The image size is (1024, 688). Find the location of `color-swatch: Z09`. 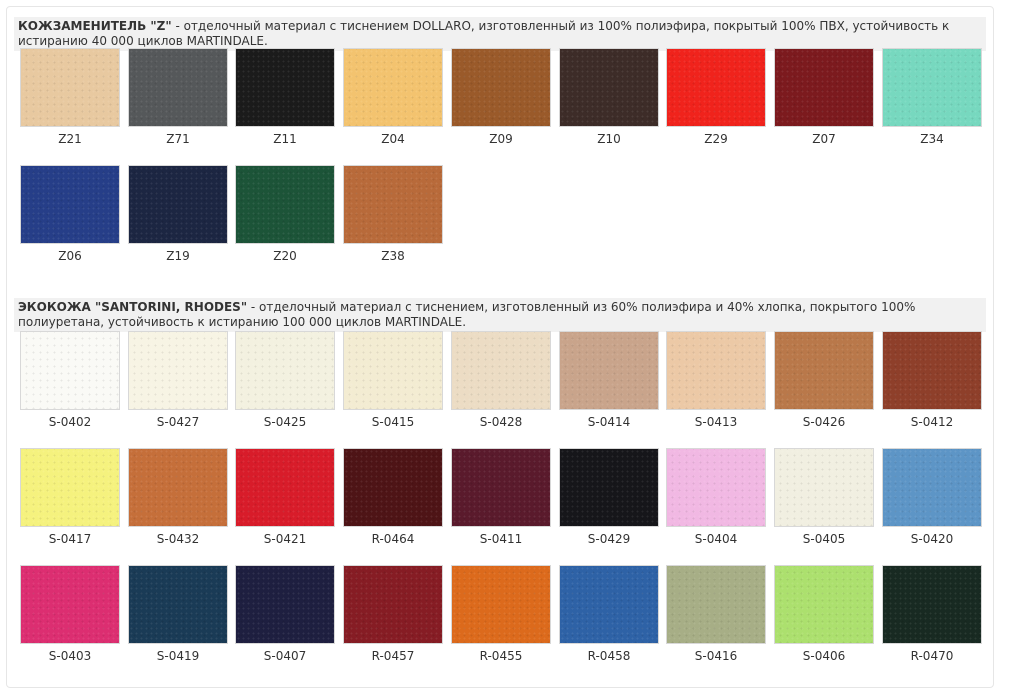

color-swatch: Z09 is located at coordinates (501, 97).